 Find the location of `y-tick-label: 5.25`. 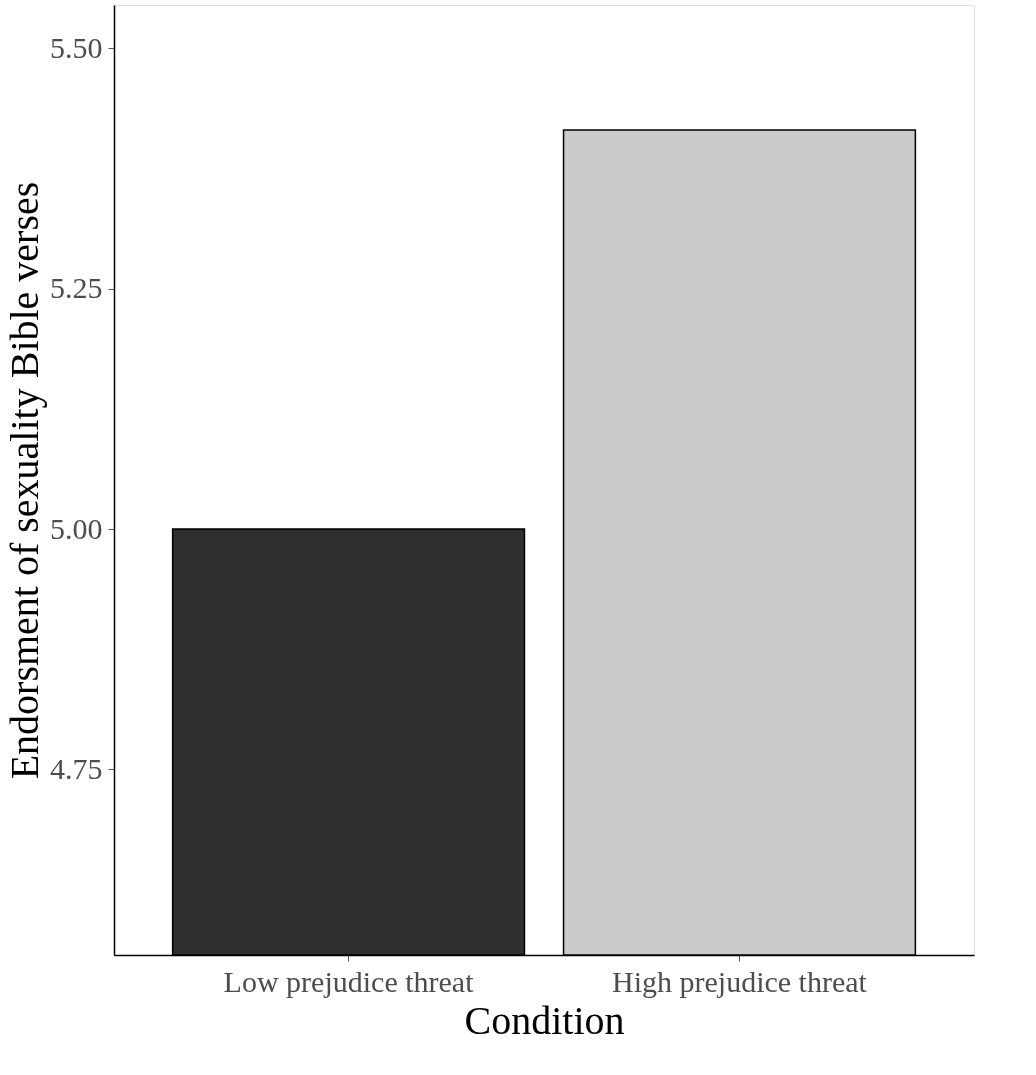

y-tick-label: 5.25 is located at coordinates (76, 288).